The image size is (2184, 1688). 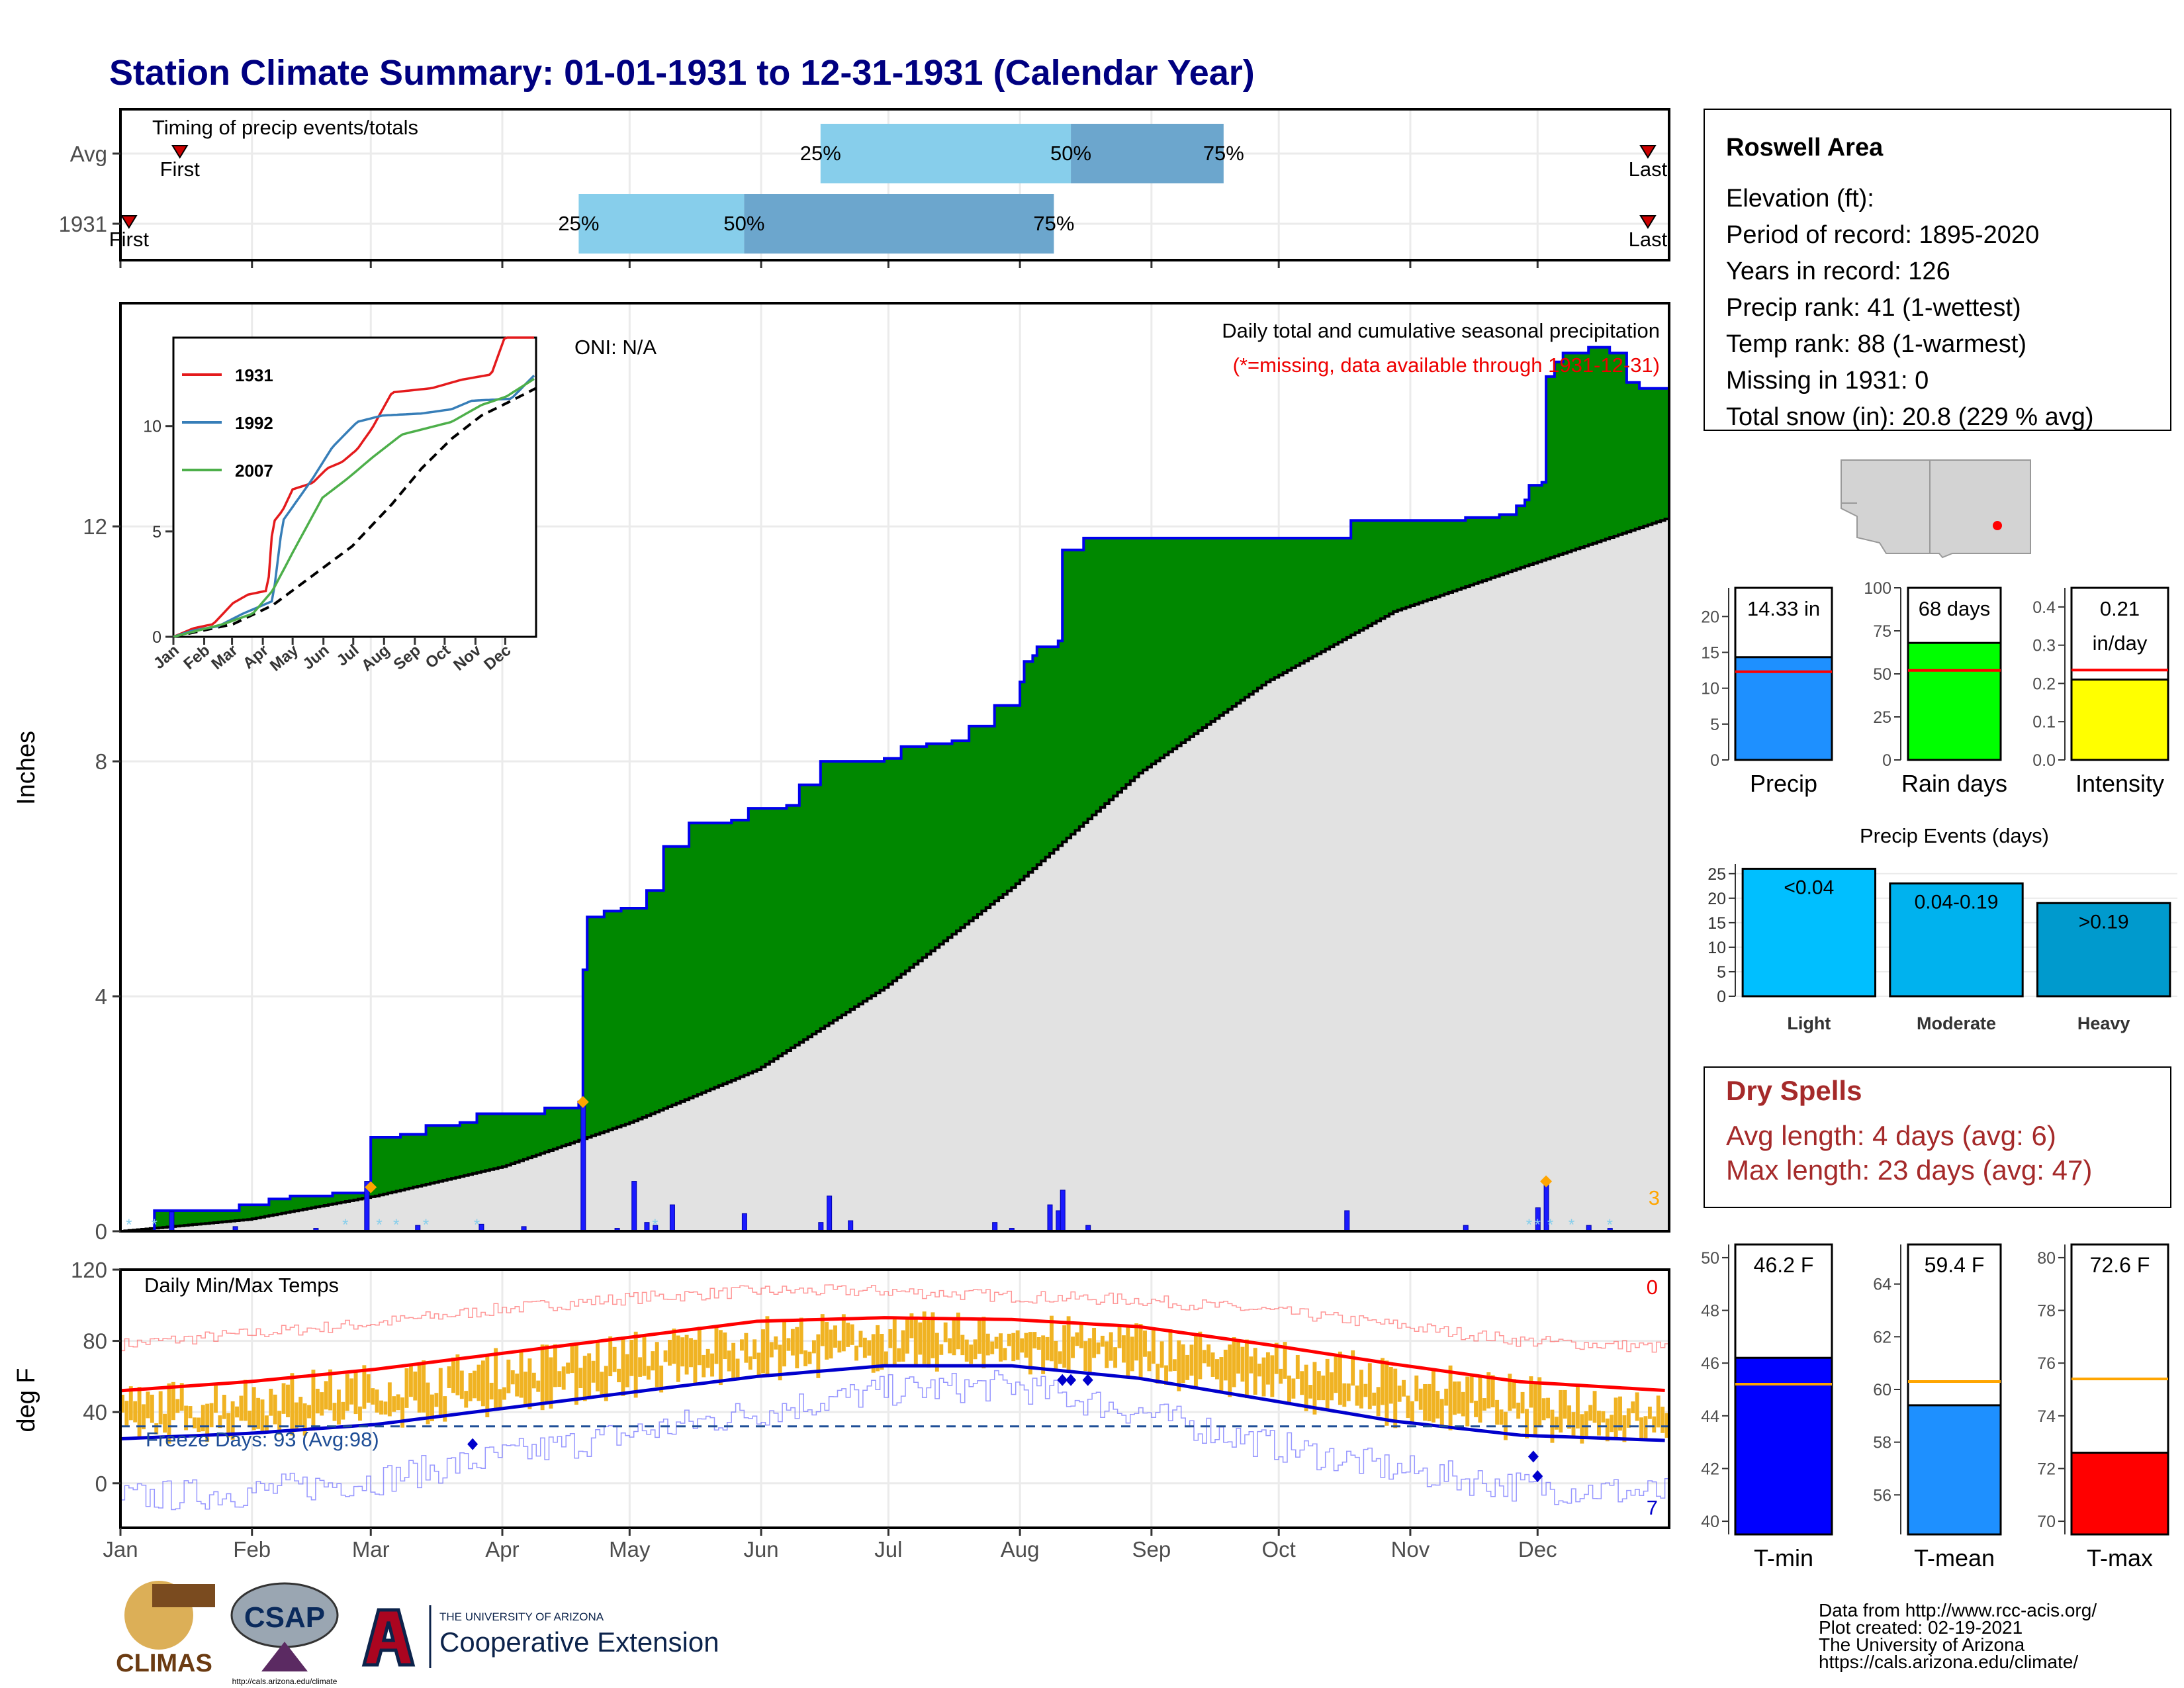 I want to click on mini-value-bar, so click(x=1783, y=1446).